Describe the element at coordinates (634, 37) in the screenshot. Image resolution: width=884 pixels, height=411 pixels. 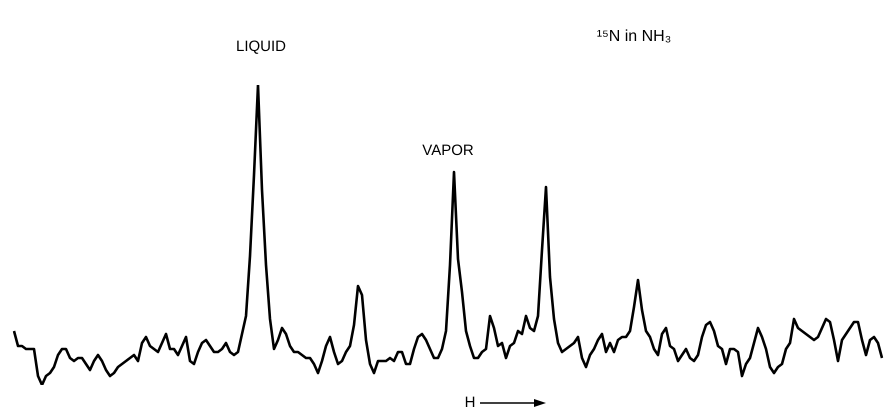
I see `chart-title: ¹⁵N in NH₃` at that location.